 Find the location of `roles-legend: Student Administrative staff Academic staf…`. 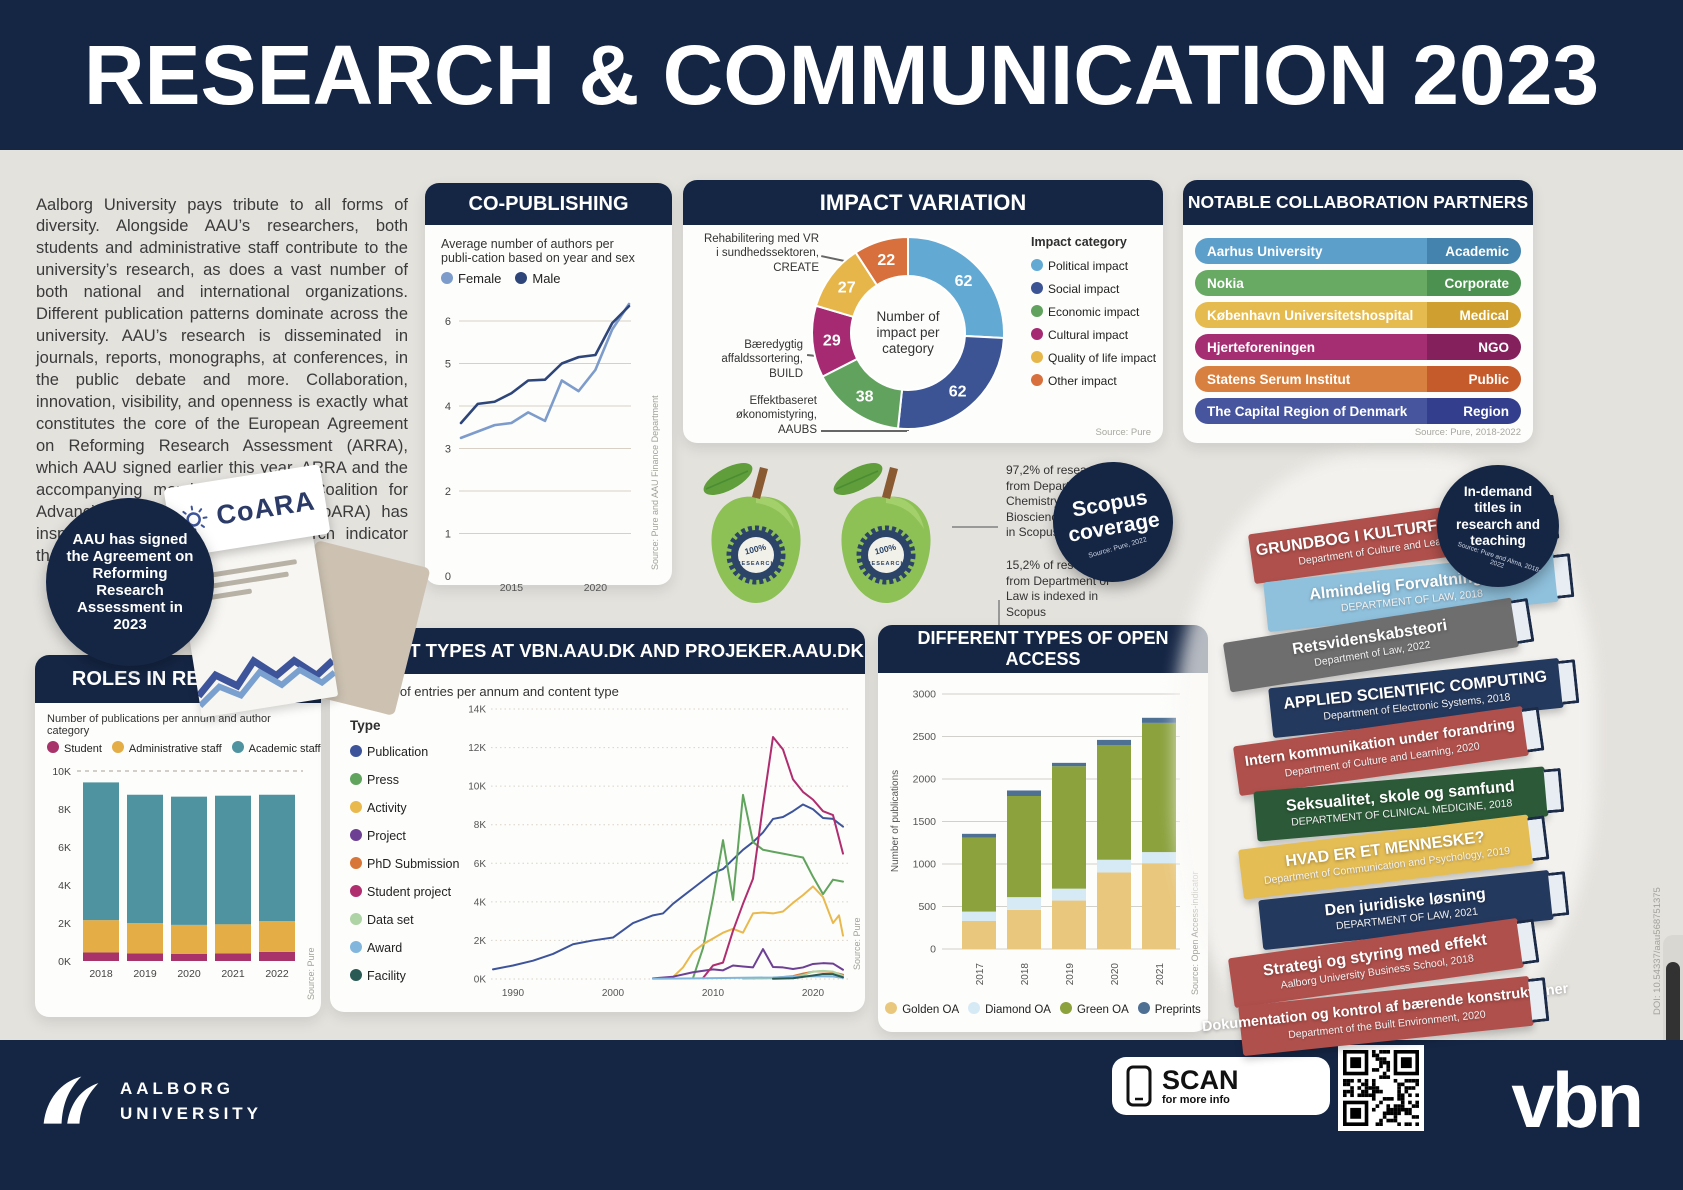

roles-legend: Student Administrative staff Academic staf… is located at coordinates (184, 748).